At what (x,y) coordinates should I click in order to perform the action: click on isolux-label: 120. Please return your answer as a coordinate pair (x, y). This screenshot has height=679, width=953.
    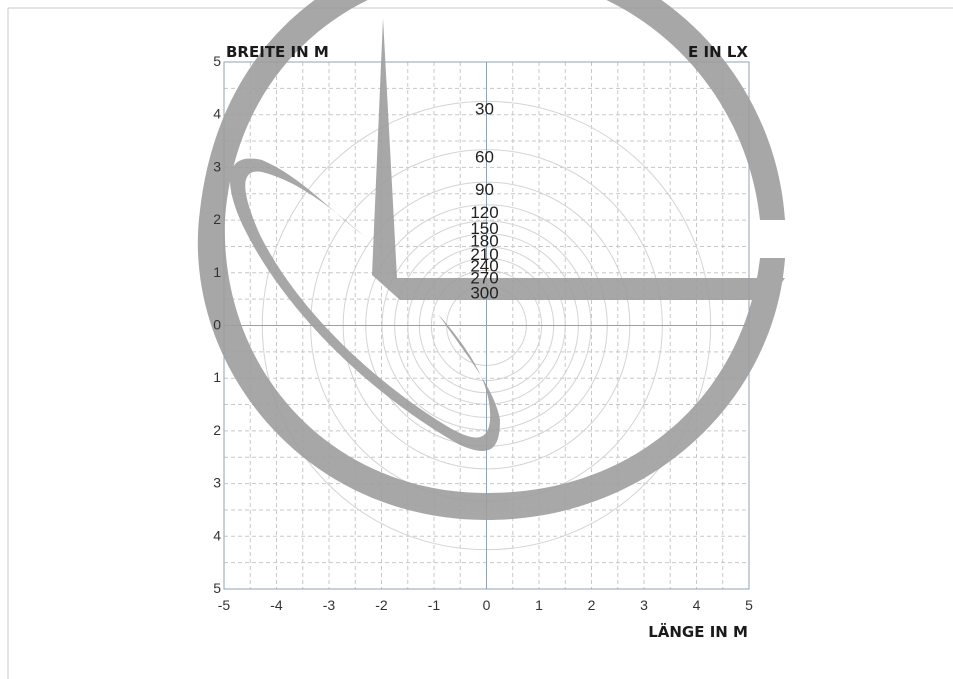
    Looking at the image, I should click on (484, 212).